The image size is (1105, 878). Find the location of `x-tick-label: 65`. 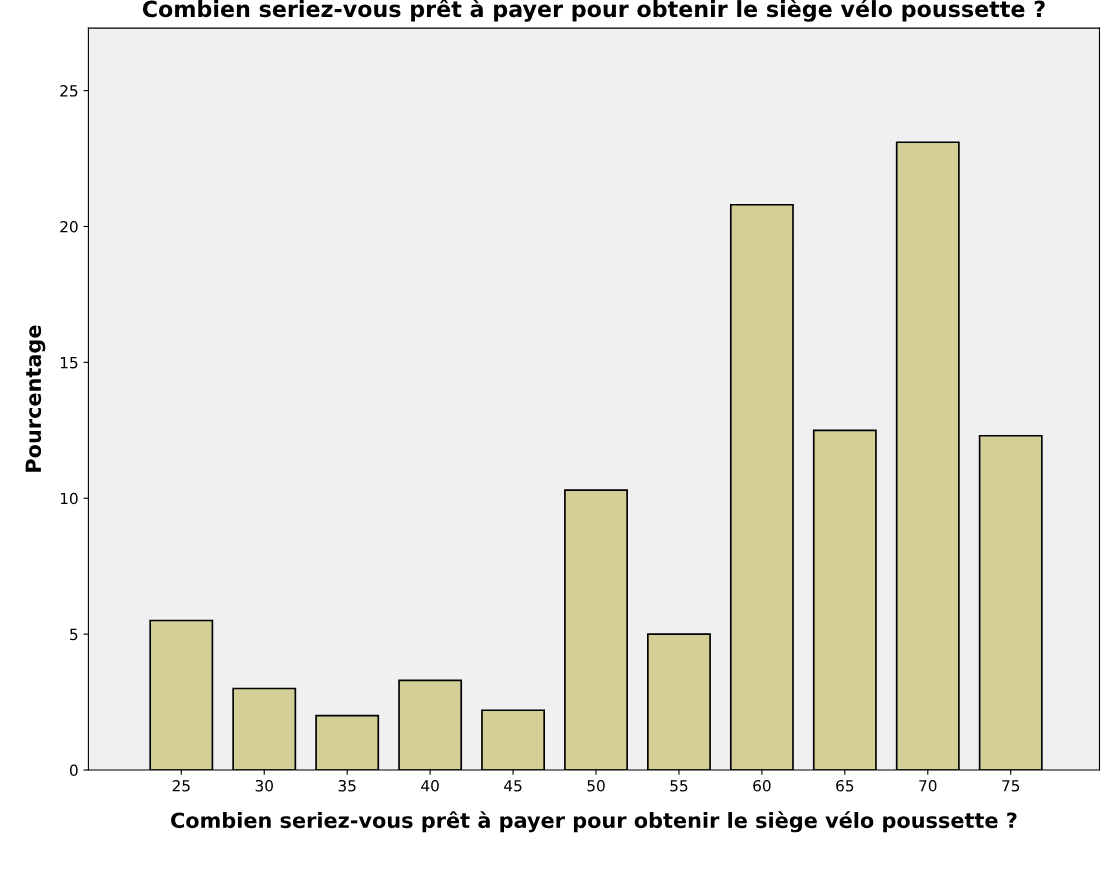

x-tick-label: 65 is located at coordinates (845, 786).